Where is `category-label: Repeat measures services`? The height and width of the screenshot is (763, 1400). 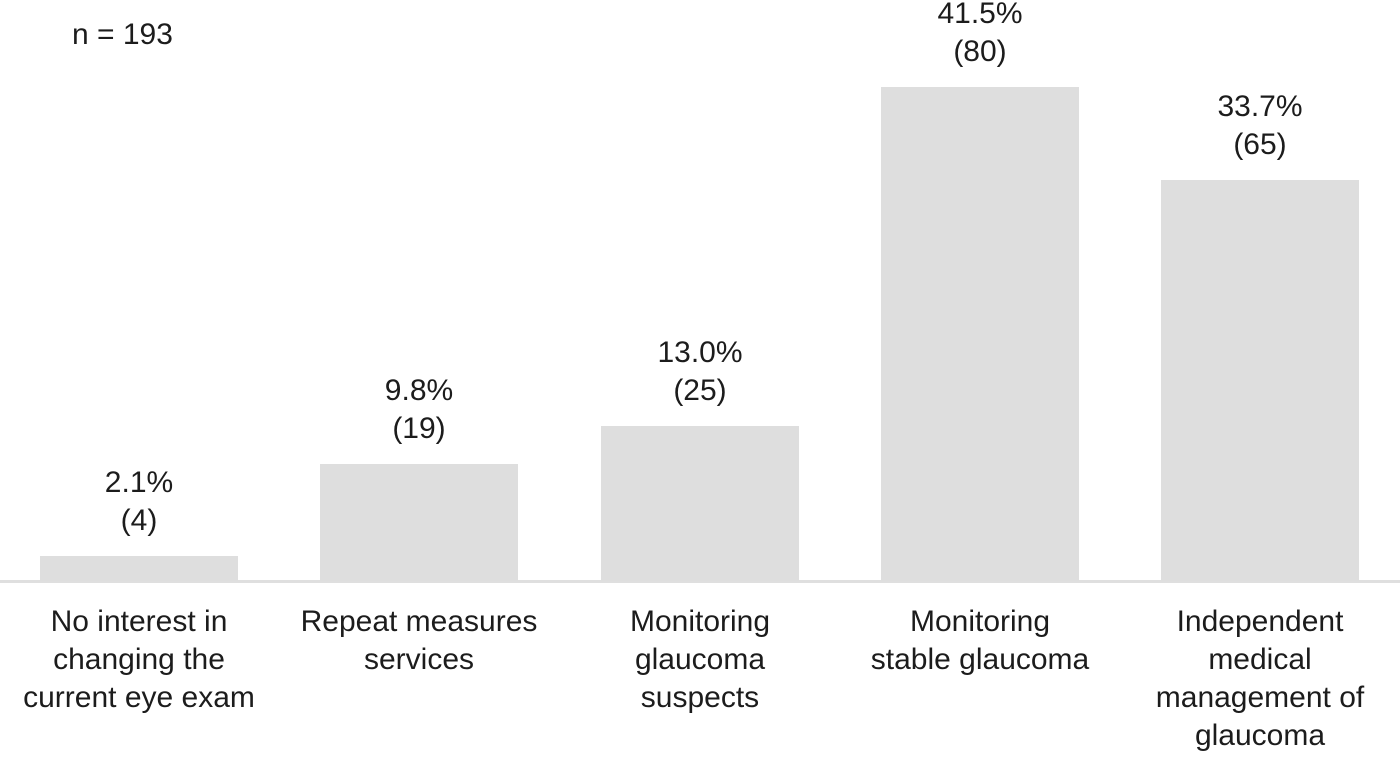 category-label: Repeat measures services is located at coordinates (419, 641).